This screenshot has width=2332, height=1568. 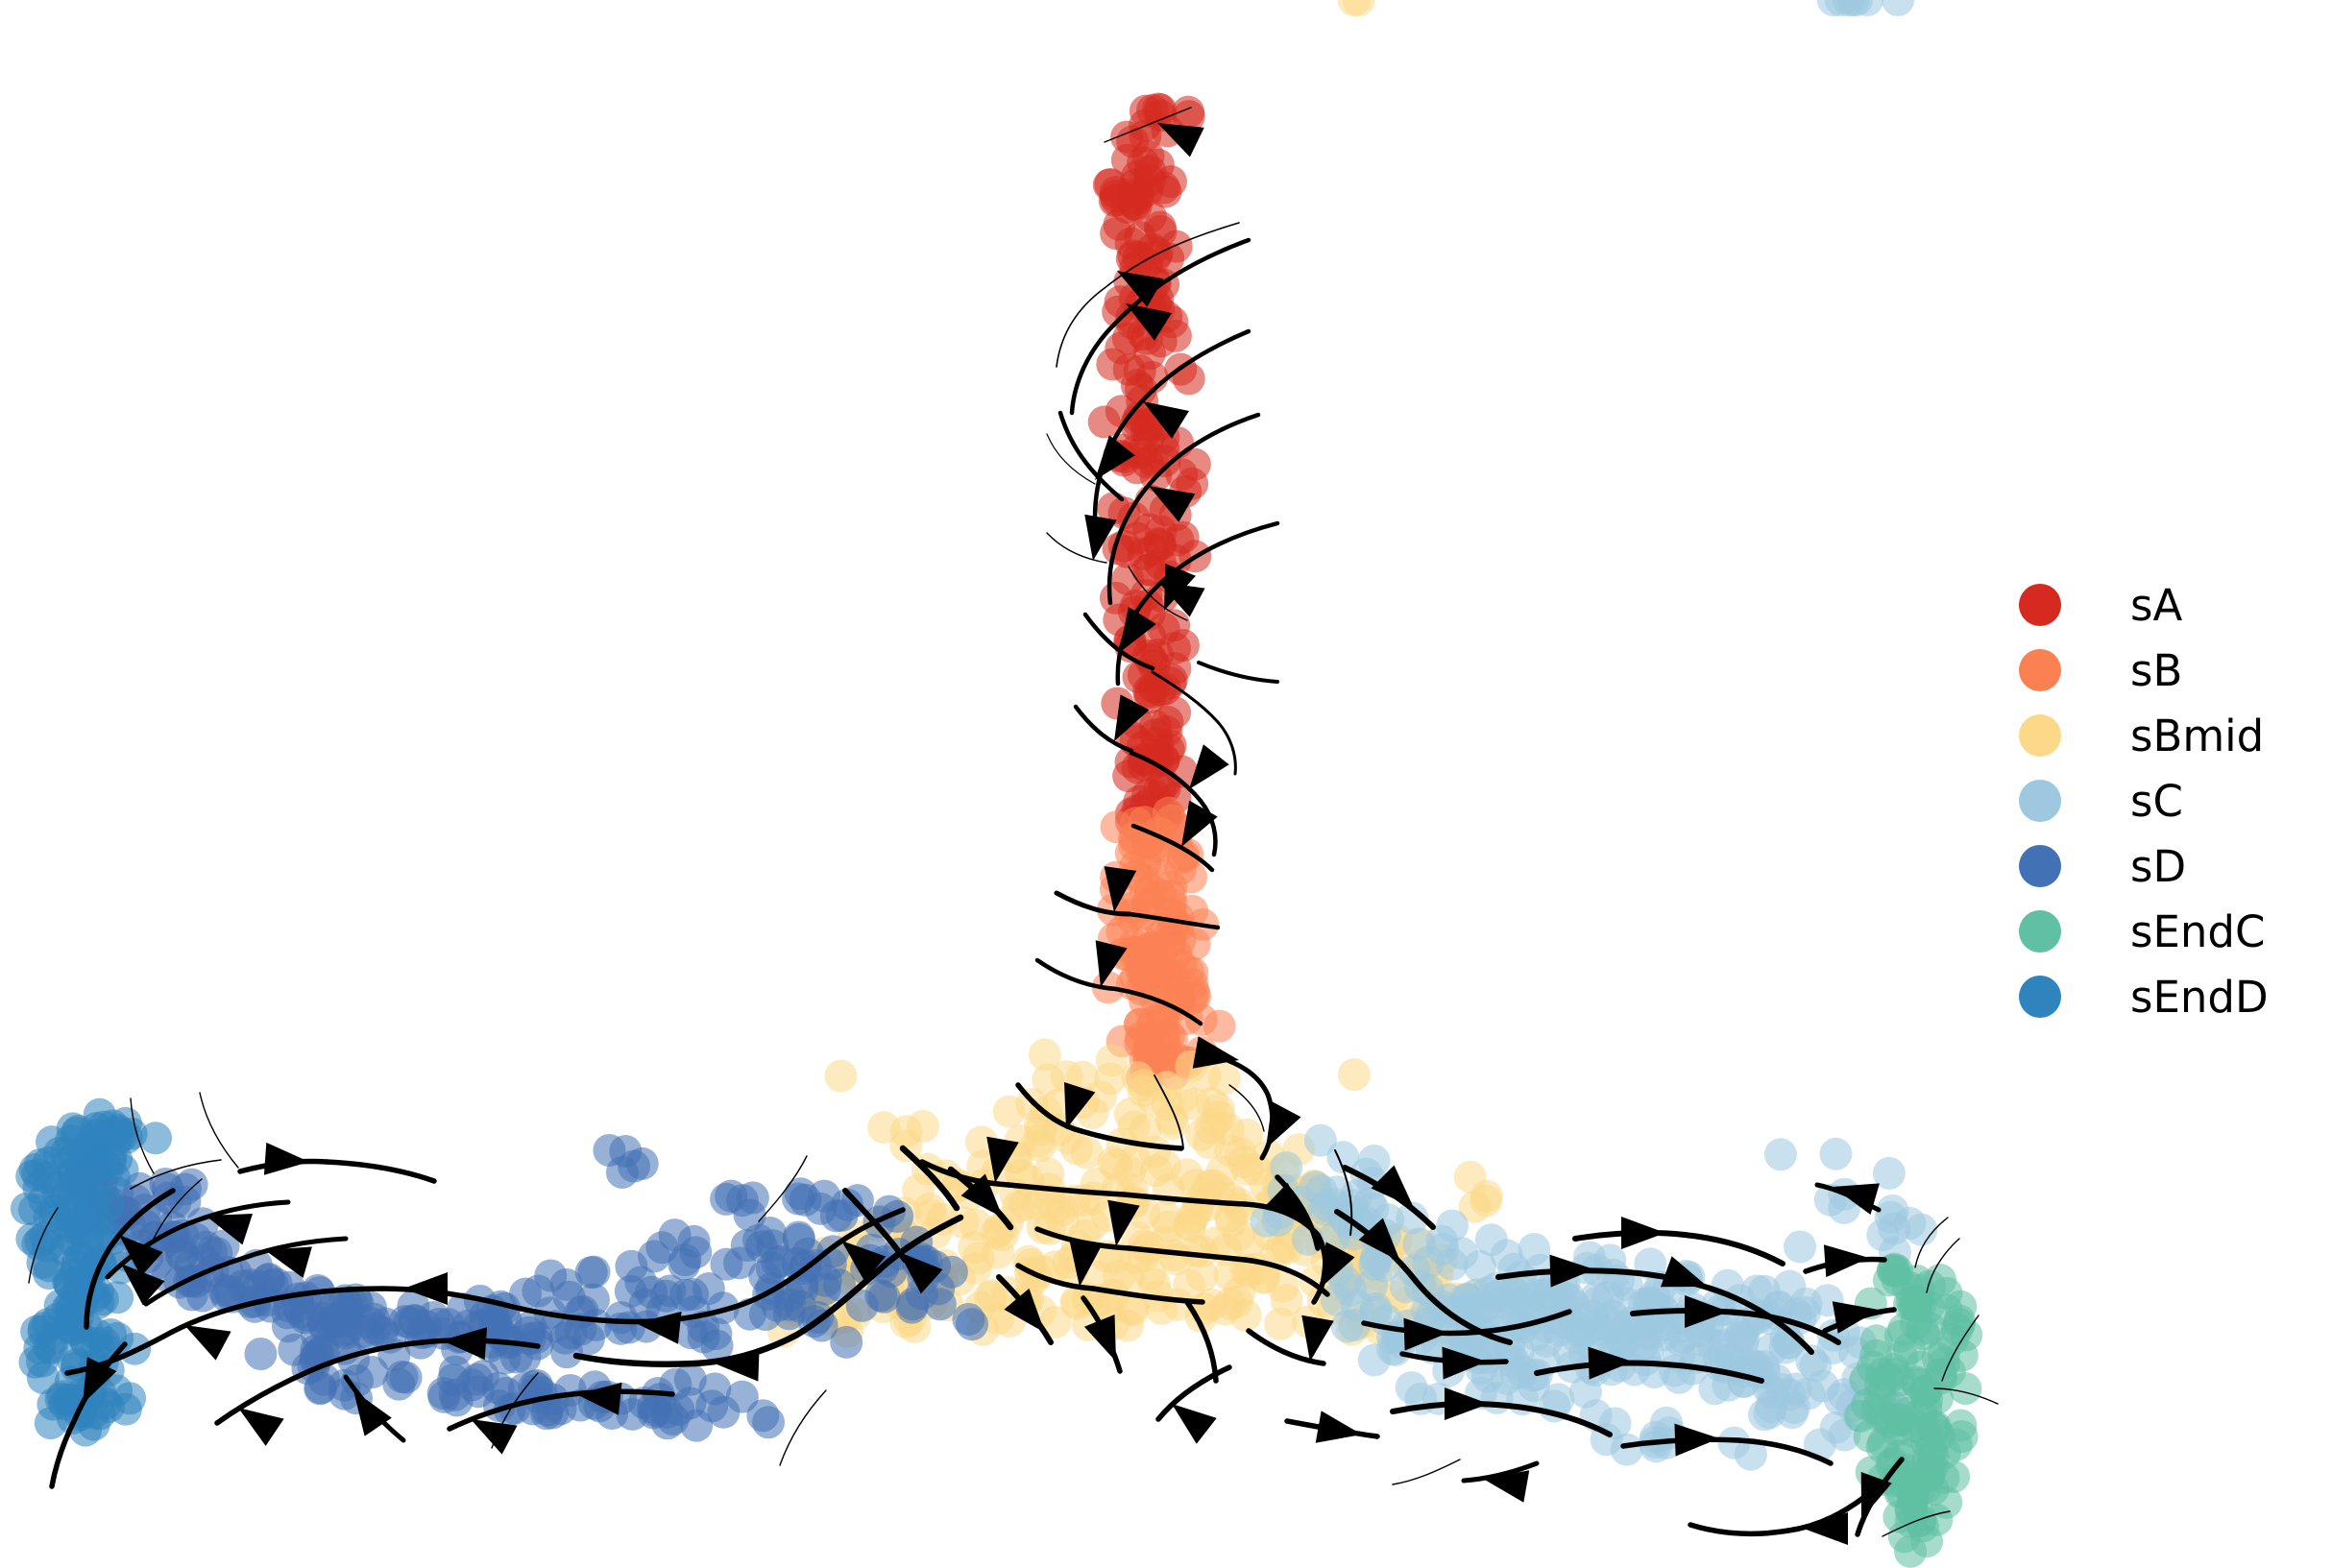 What do you see at coordinates (2157, 605) in the screenshot?
I see `legend-item-label: sA` at bounding box center [2157, 605].